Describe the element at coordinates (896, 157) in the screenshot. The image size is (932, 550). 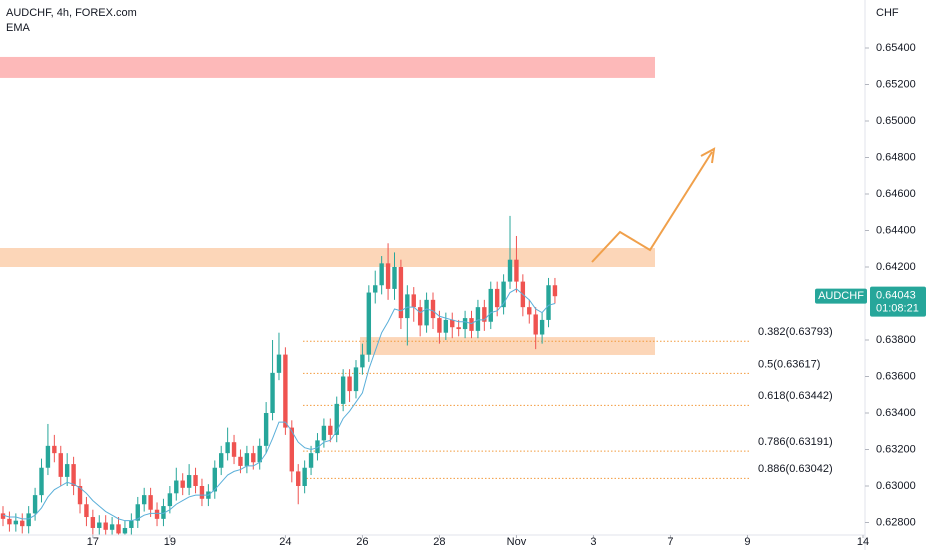
I see `y-tick-label: 0.64800` at that location.